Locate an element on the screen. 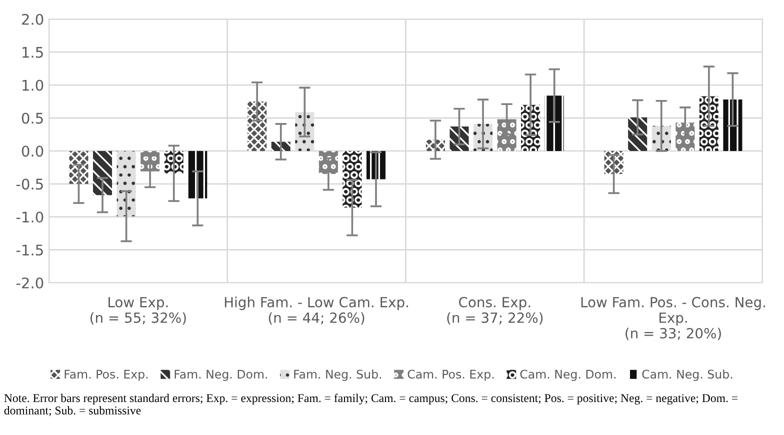 This screenshot has height=435, width=784. y-tick-label: 1.5 is located at coordinates (32, 52).